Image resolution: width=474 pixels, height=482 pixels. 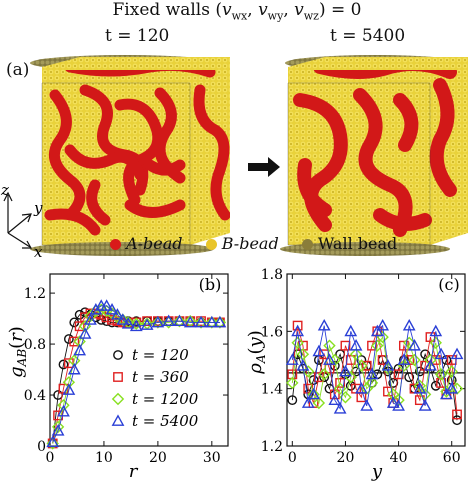 What do you see at coordinates (18, 70) in the screenshot?
I see `panel-a-label: (a)` at bounding box center [18, 70].